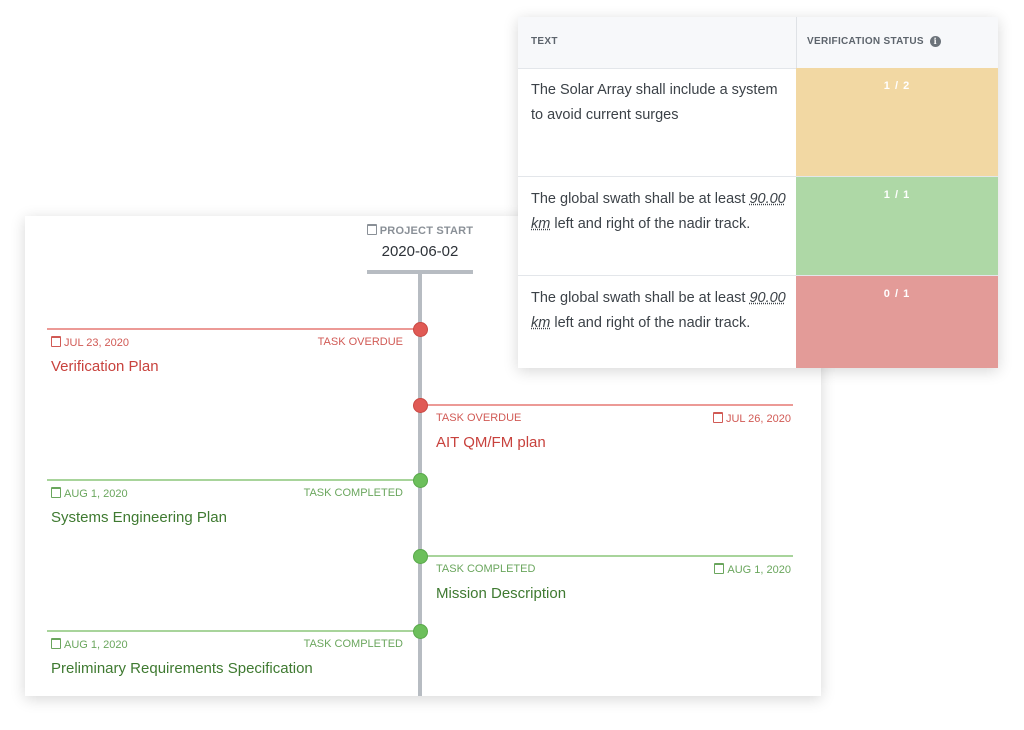 This screenshot has width=1024, height=730. Describe the element at coordinates (897, 226) in the screenshot. I see `verification-status-cell: 1 / 1` at that location.